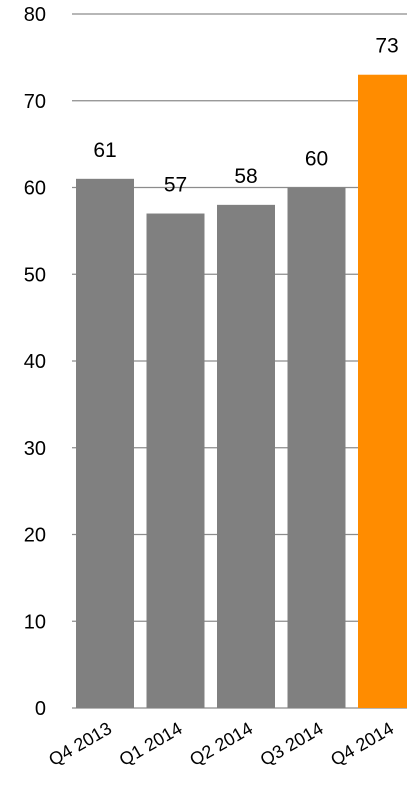 This screenshot has width=407, height=805. What do you see at coordinates (35, 622) in the screenshot?
I see `y-tick-label-10: 10` at bounding box center [35, 622].